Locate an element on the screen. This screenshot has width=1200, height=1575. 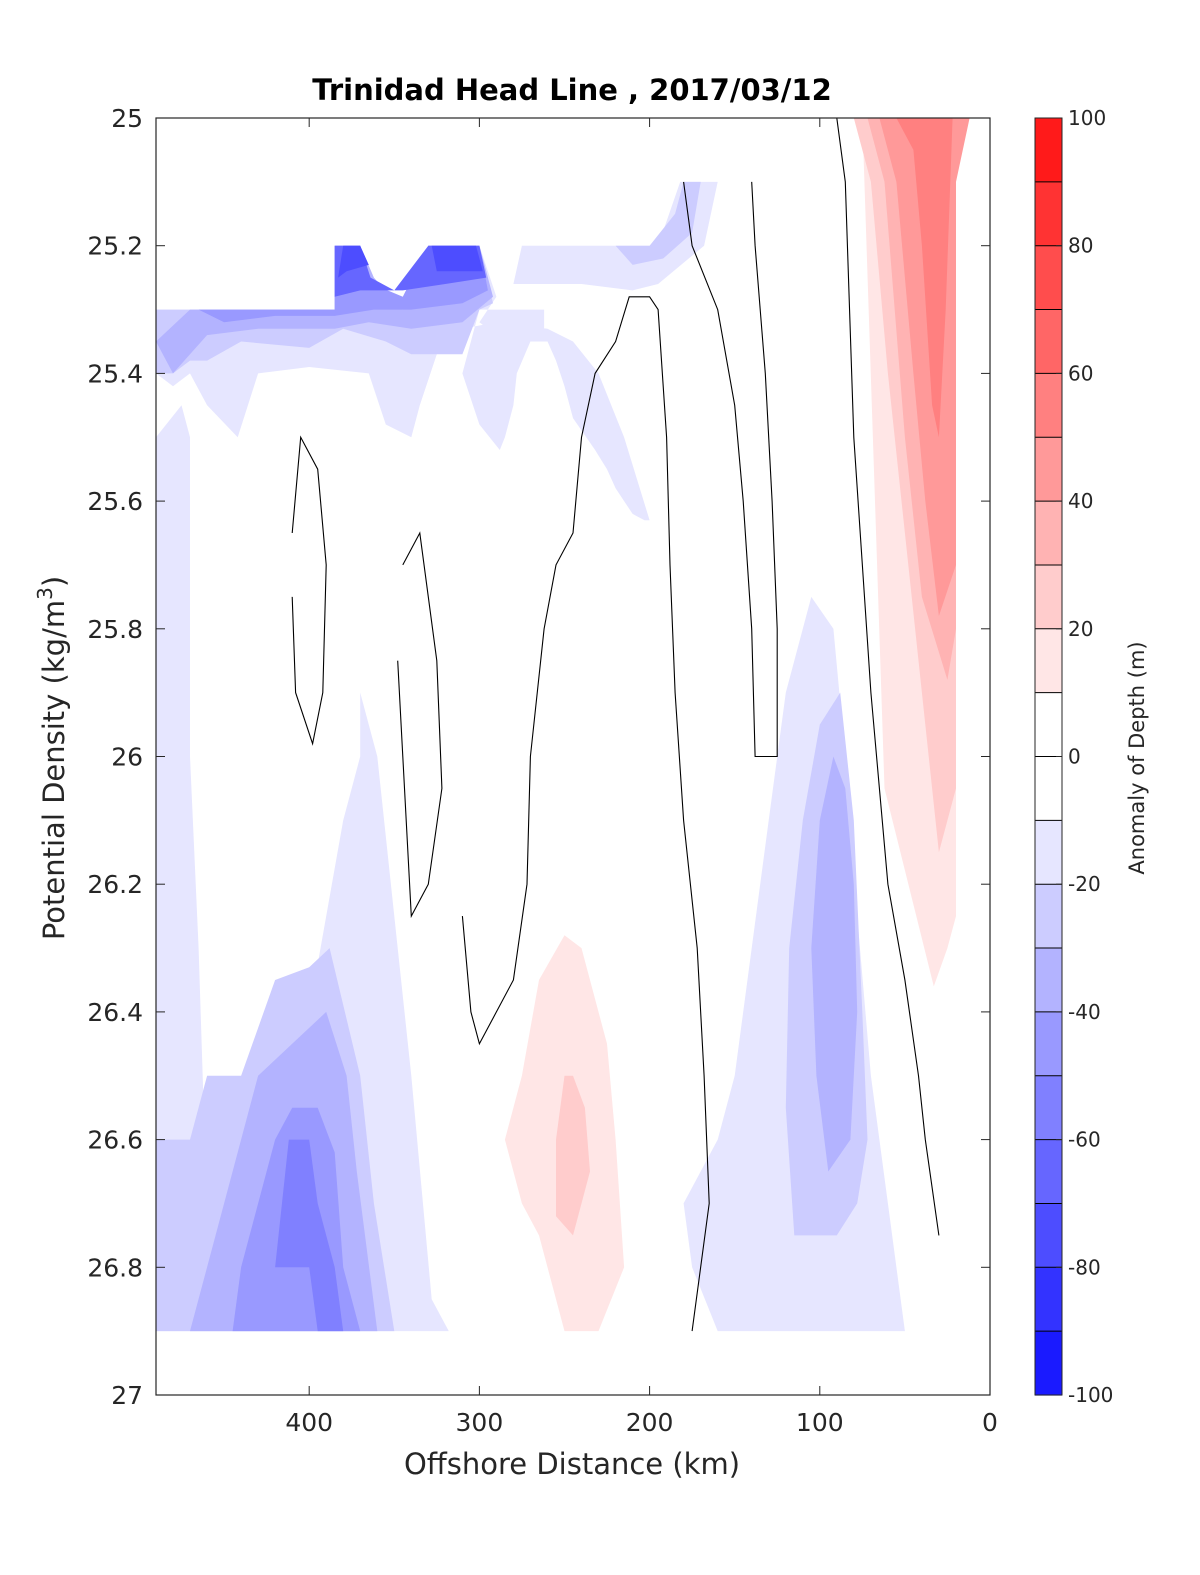
colorbar-tick-label: 40 is located at coordinates (1080, 501).